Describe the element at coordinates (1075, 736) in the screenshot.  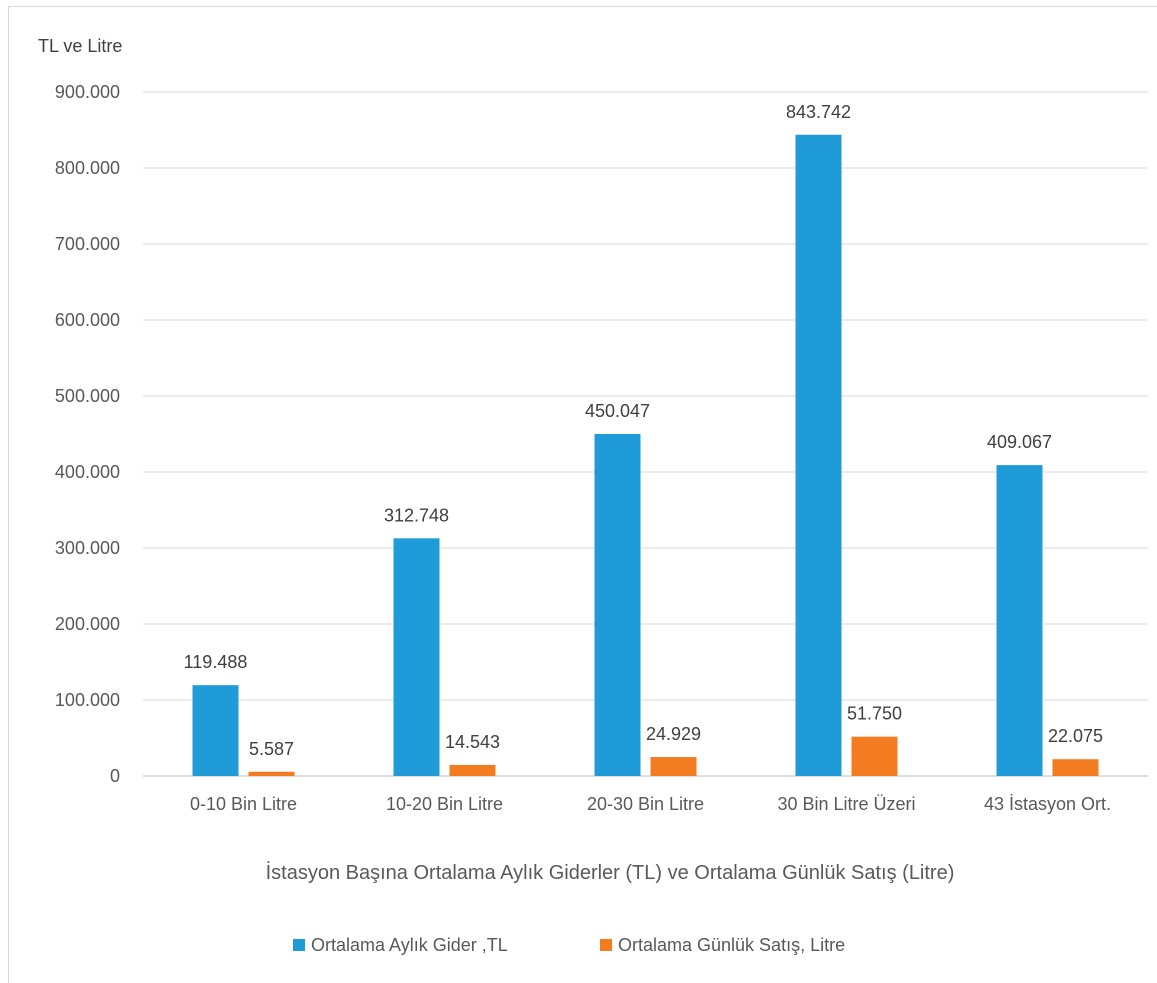
I see `data-label: 22.075` at that location.